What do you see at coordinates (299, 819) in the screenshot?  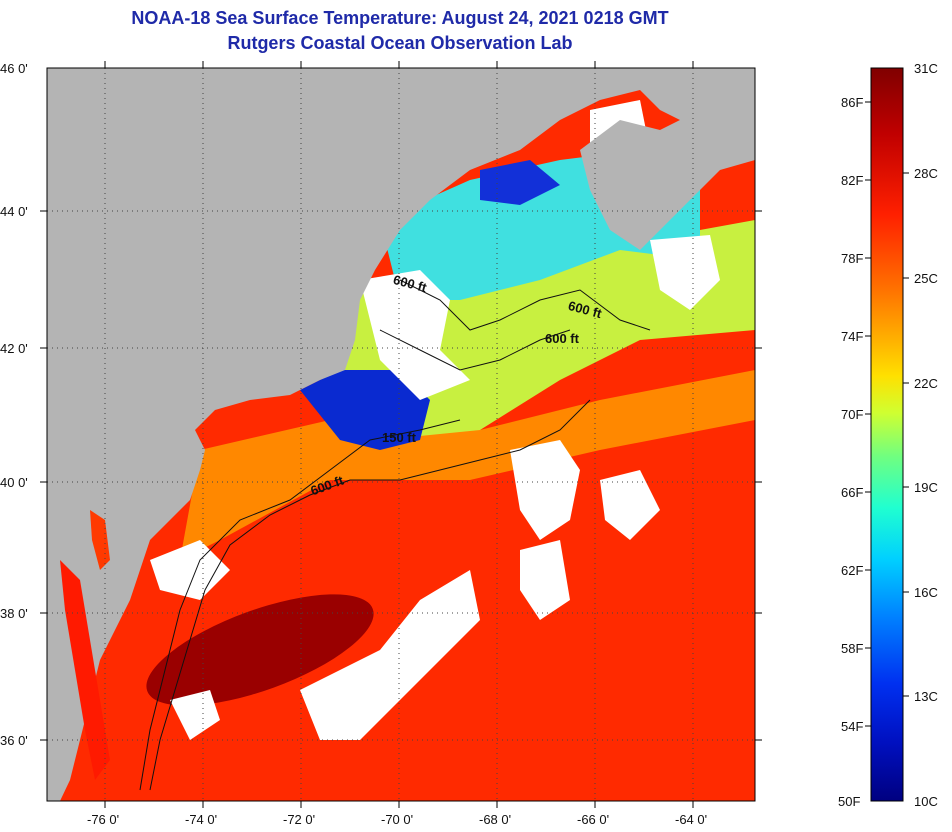 I see `lon-label: -72 0'` at bounding box center [299, 819].